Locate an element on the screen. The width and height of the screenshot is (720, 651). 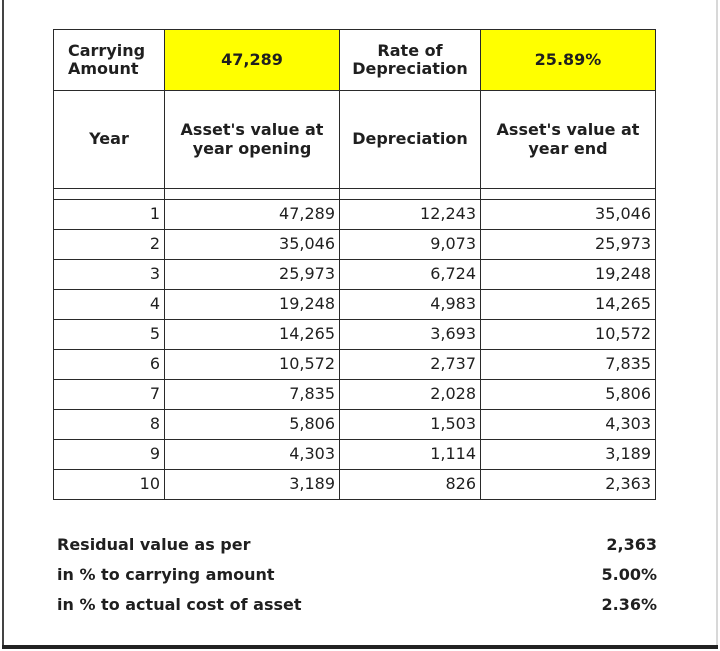
col-header-end-value: Asset's value at year end is located at coordinates (568, 139).